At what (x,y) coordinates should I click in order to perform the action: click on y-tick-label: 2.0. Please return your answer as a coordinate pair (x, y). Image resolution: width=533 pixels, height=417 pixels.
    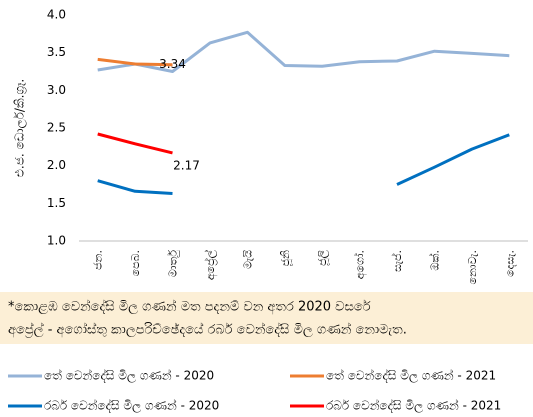
    Looking at the image, I should click on (56, 165).